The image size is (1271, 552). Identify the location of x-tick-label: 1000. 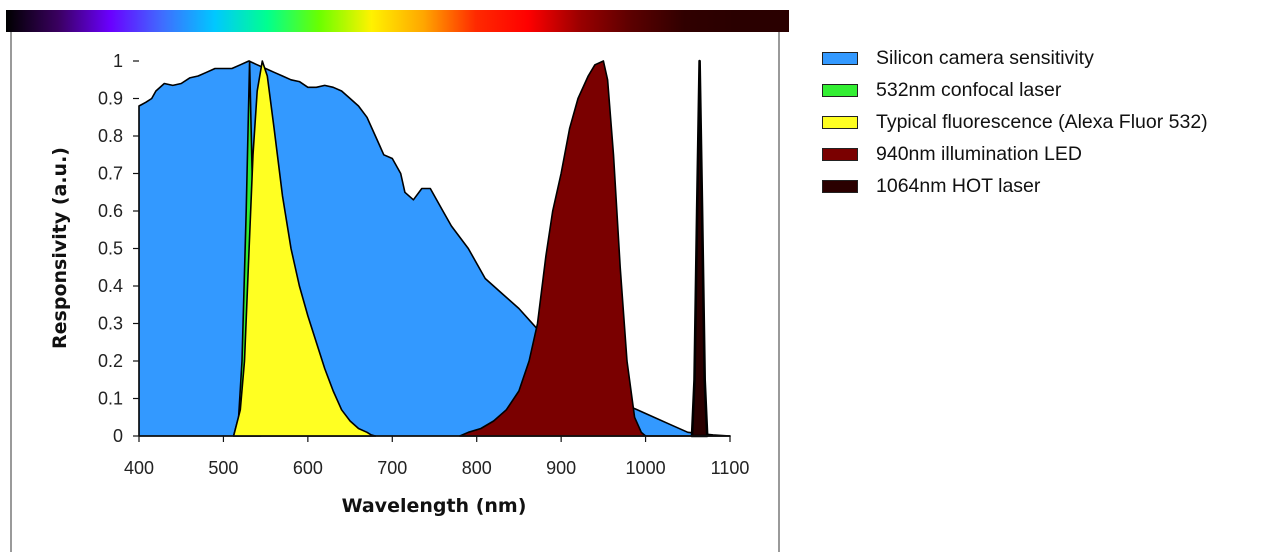
(646, 468).